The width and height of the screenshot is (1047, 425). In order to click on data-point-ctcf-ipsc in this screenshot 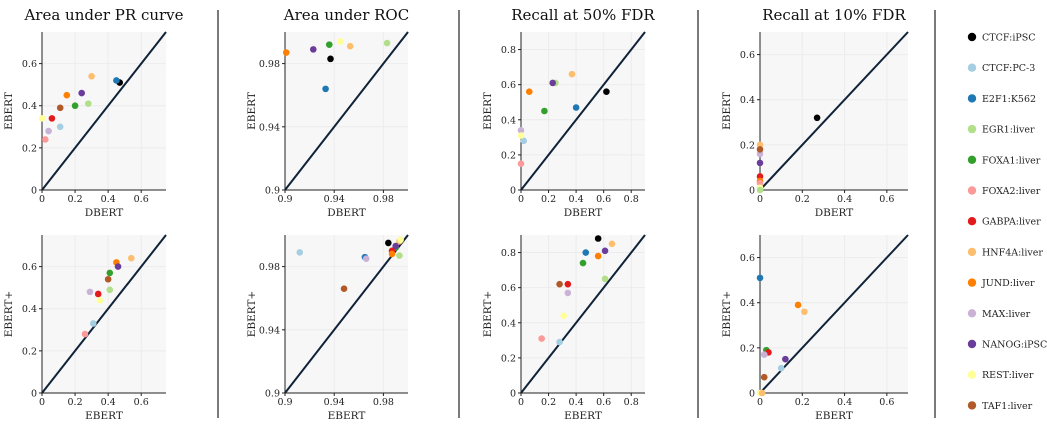, I will do `click(606, 91)`.